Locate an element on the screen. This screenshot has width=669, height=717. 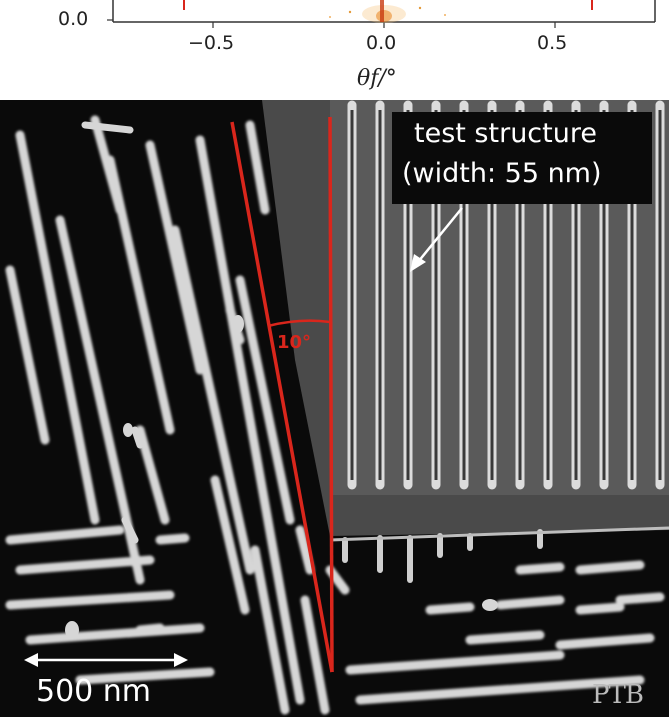
pointer-arrow is located at coordinates (436, 239).